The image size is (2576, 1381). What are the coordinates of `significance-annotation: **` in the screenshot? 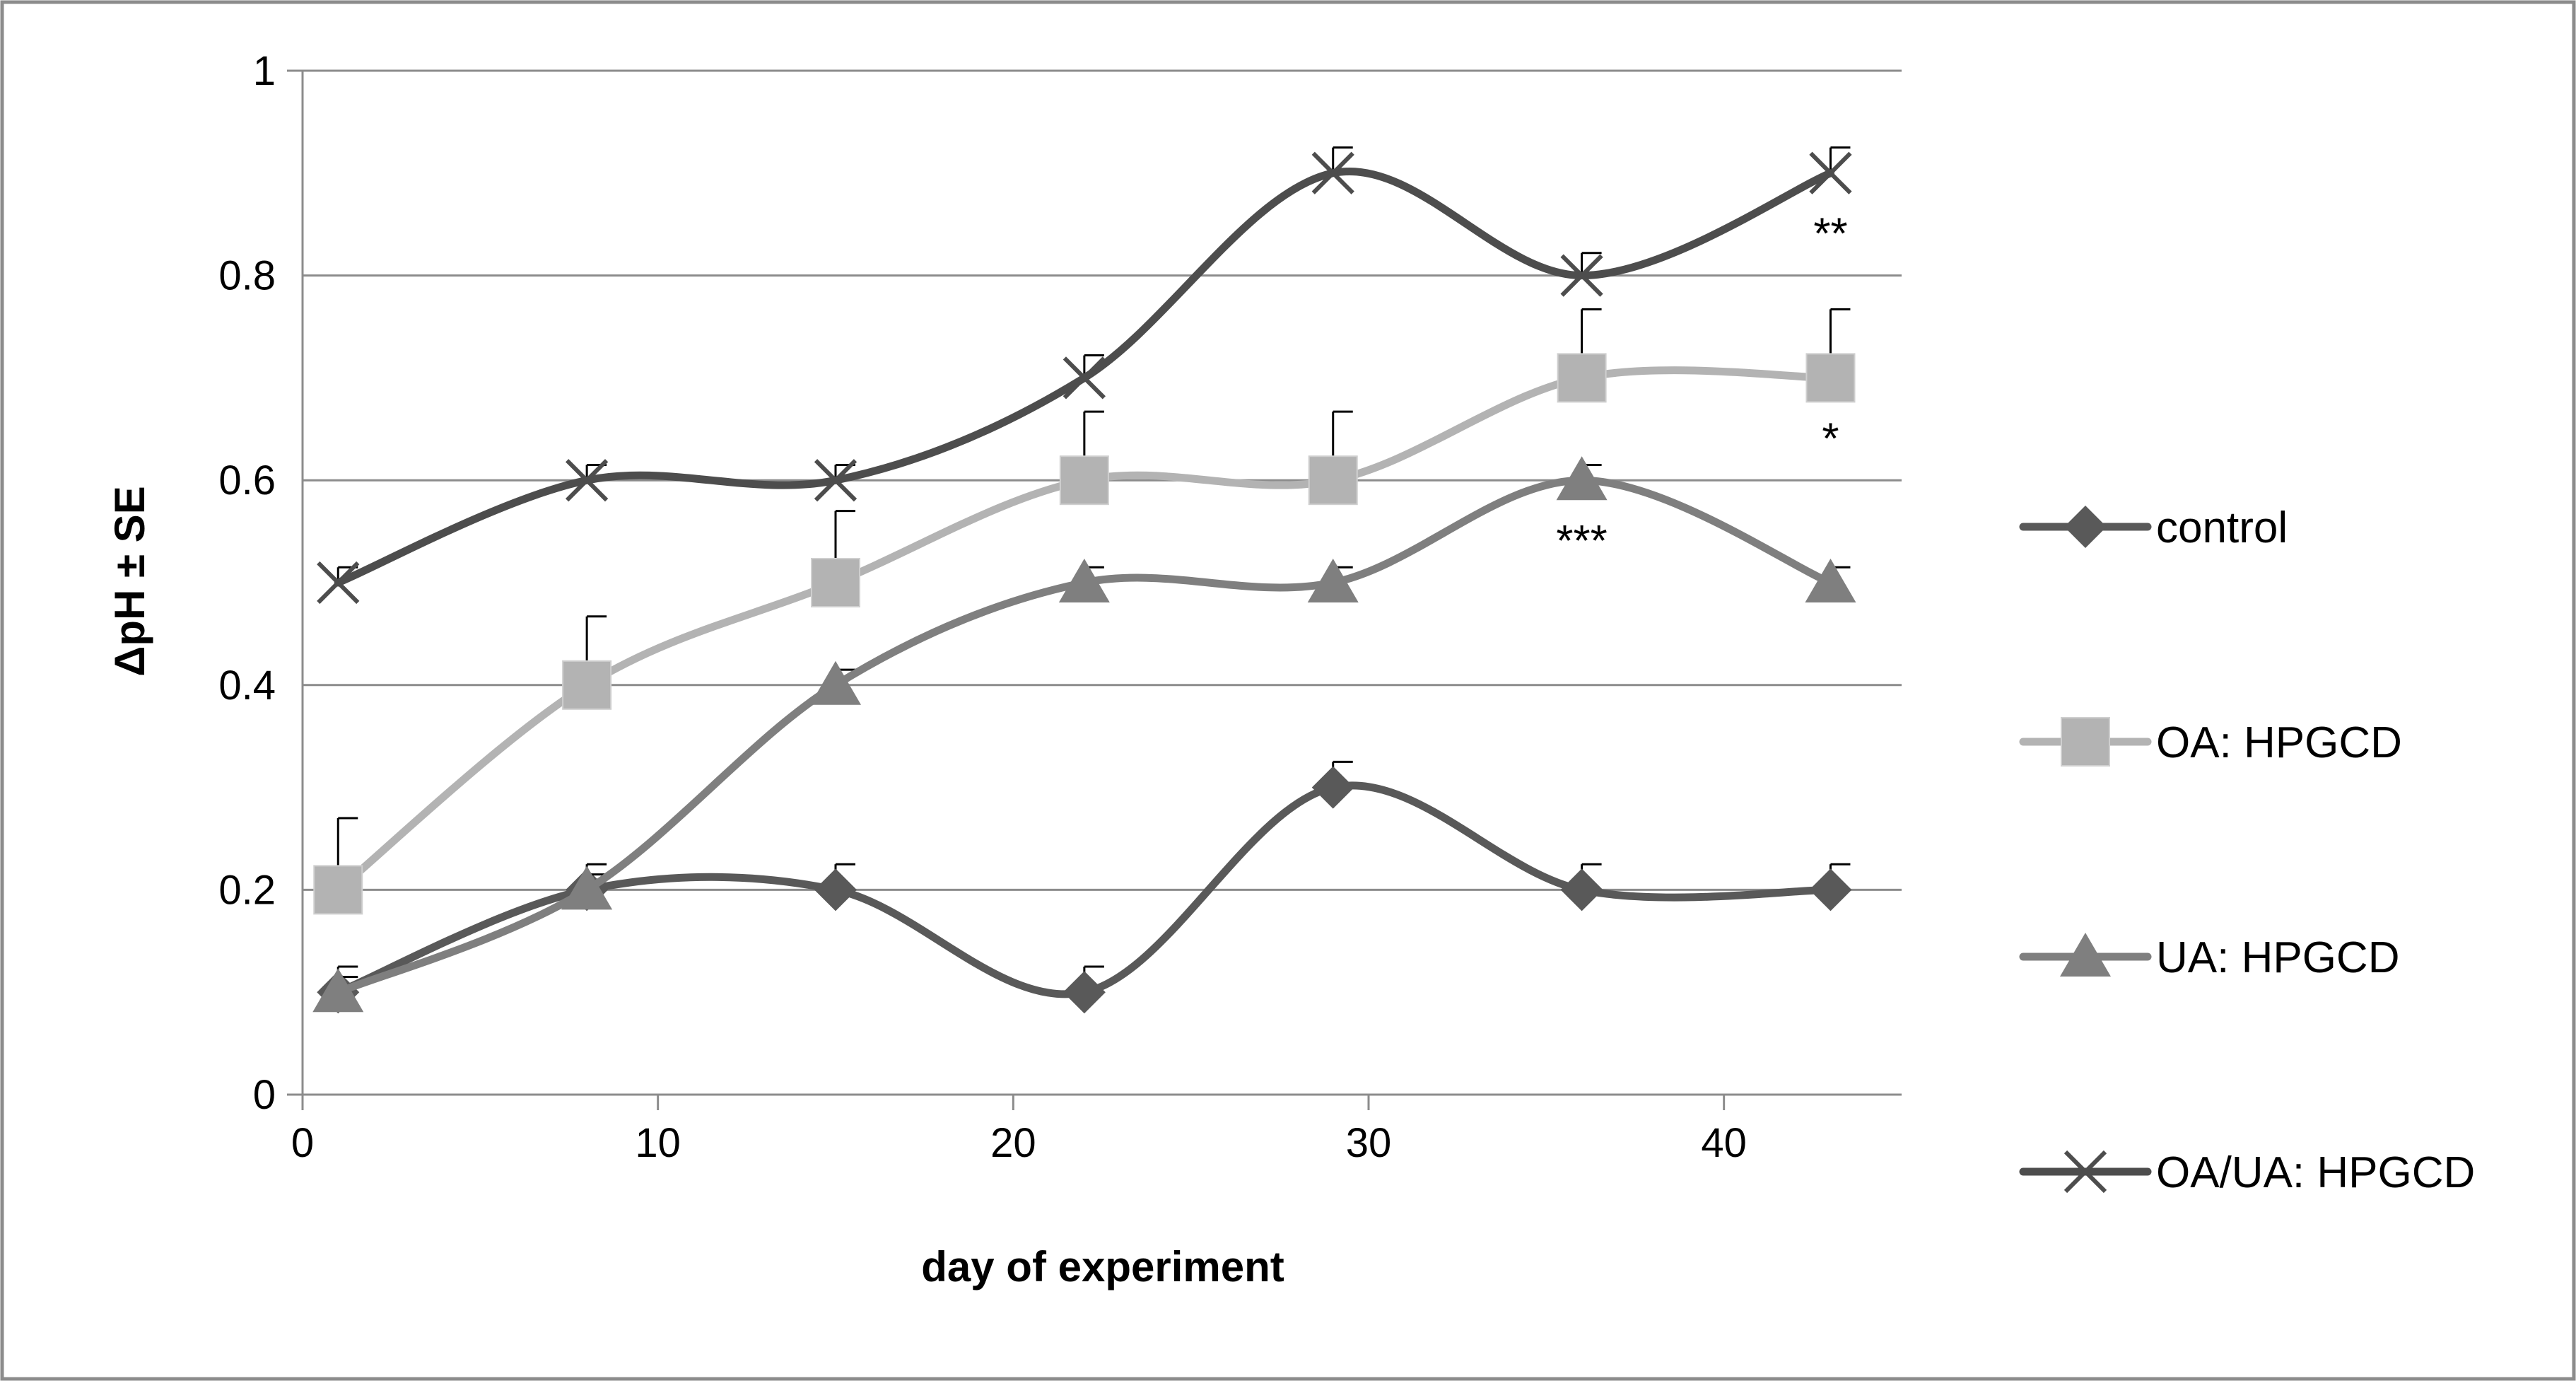 It's located at (1830, 234).